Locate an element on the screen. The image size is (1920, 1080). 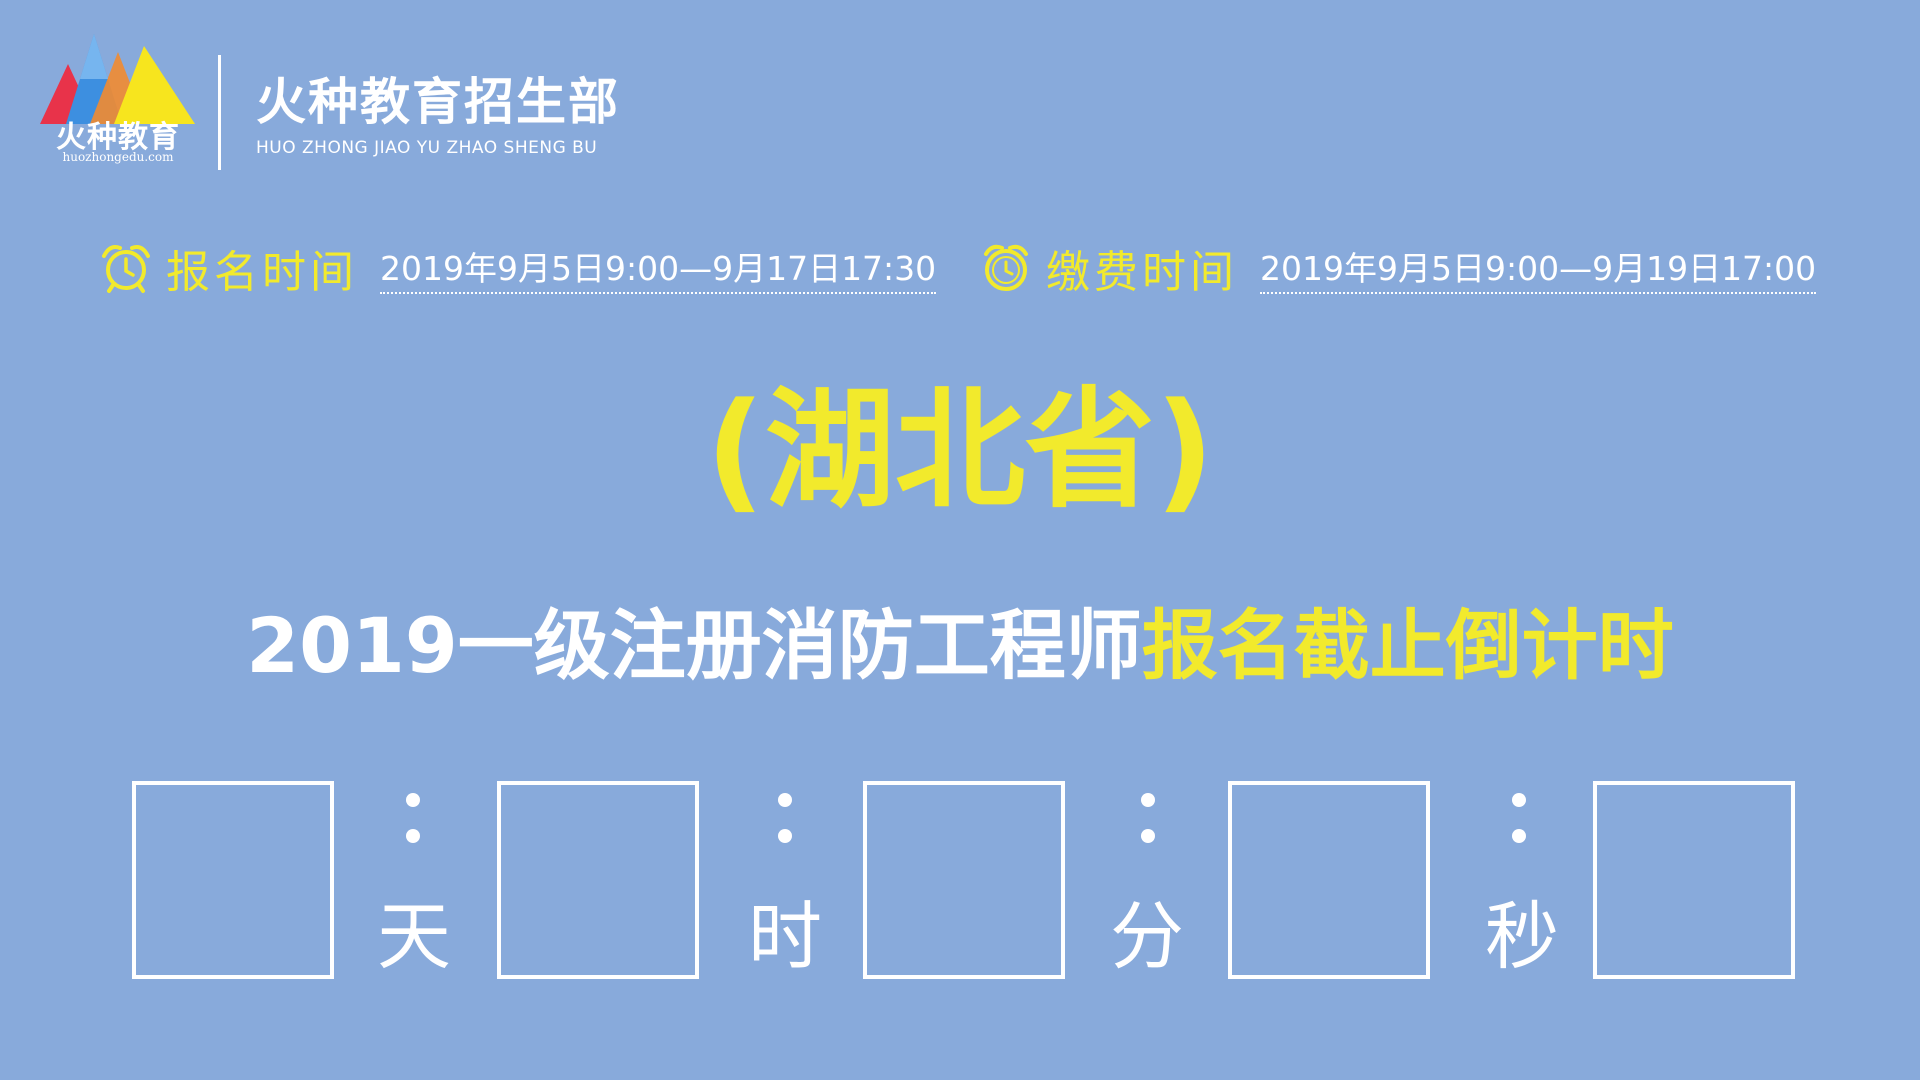
unit-second-label: 秒 is located at coordinates (1522, 937).